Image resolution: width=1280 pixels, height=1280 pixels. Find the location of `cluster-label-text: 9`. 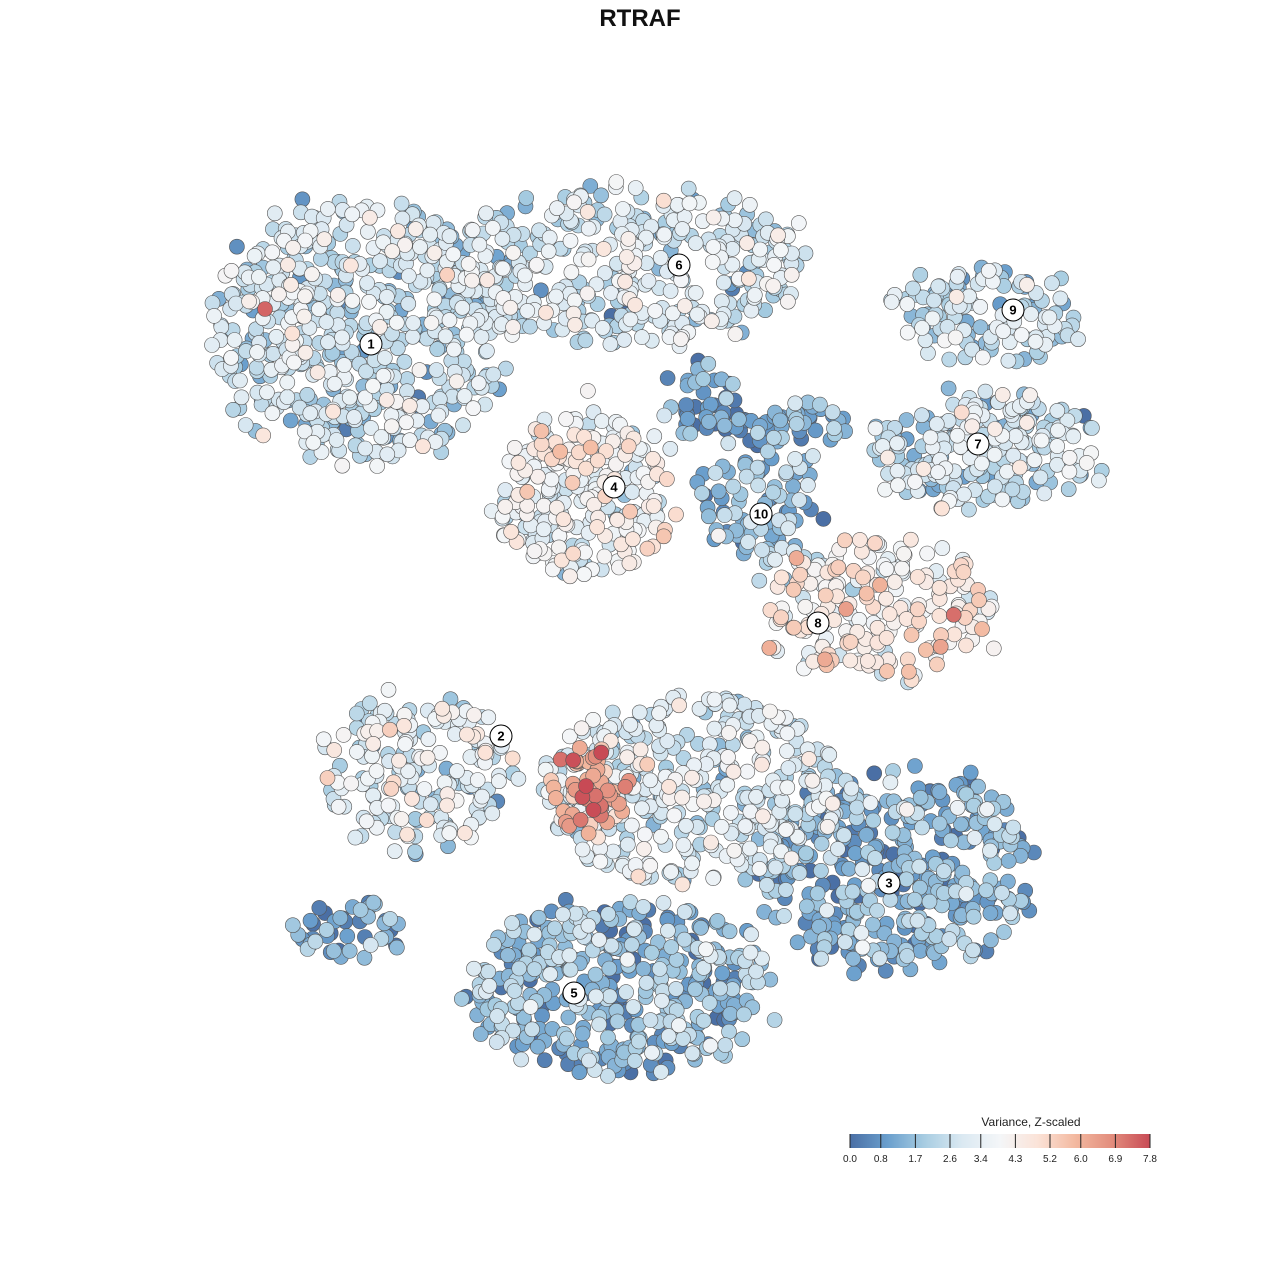

cluster-label-text: 9 is located at coordinates (1012, 310).